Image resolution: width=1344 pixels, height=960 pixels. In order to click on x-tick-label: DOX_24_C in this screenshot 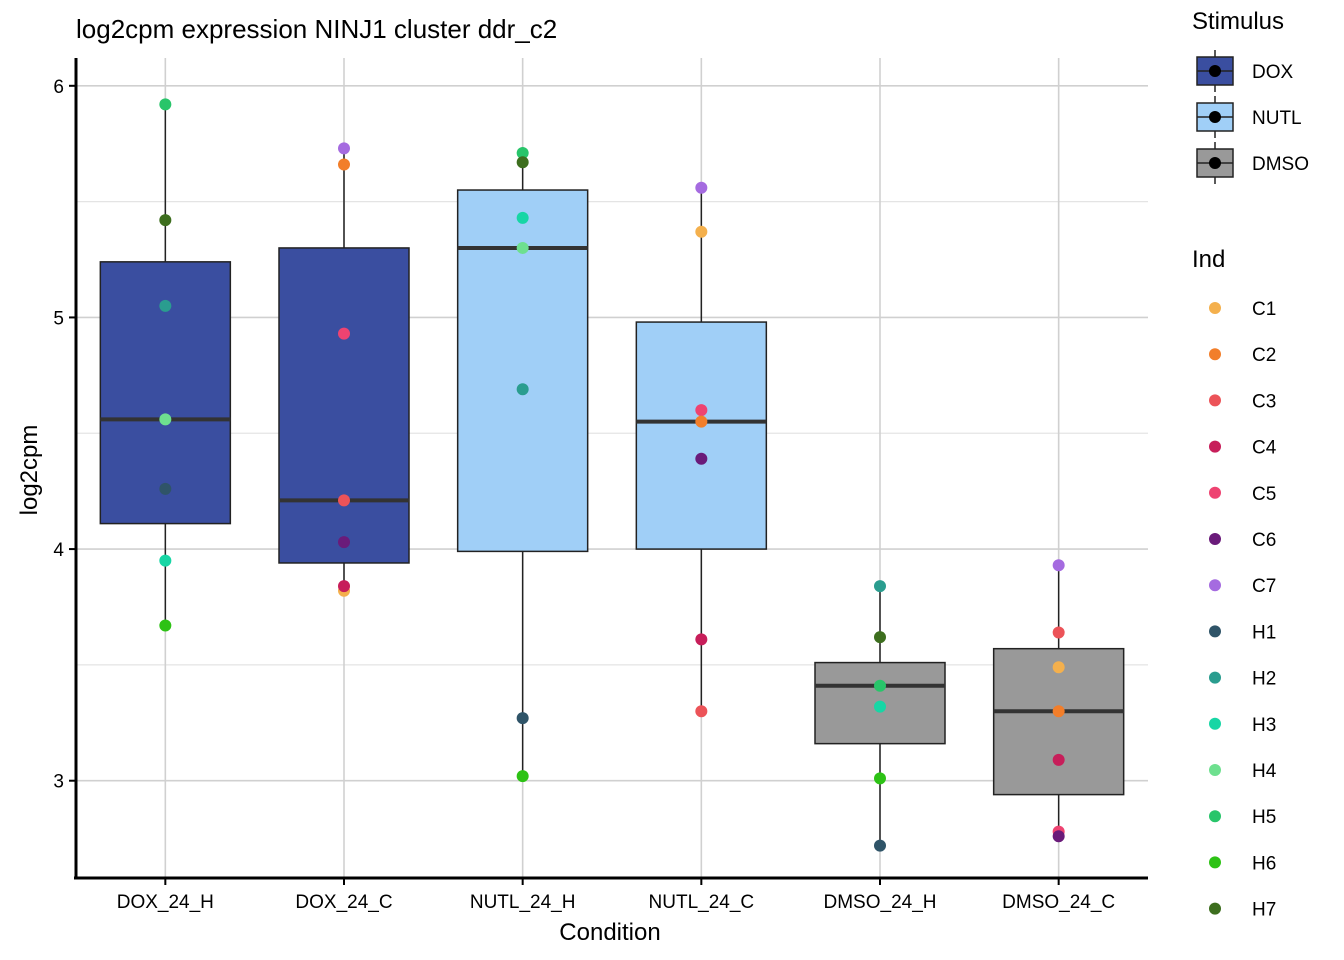, I will do `click(343, 902)`.